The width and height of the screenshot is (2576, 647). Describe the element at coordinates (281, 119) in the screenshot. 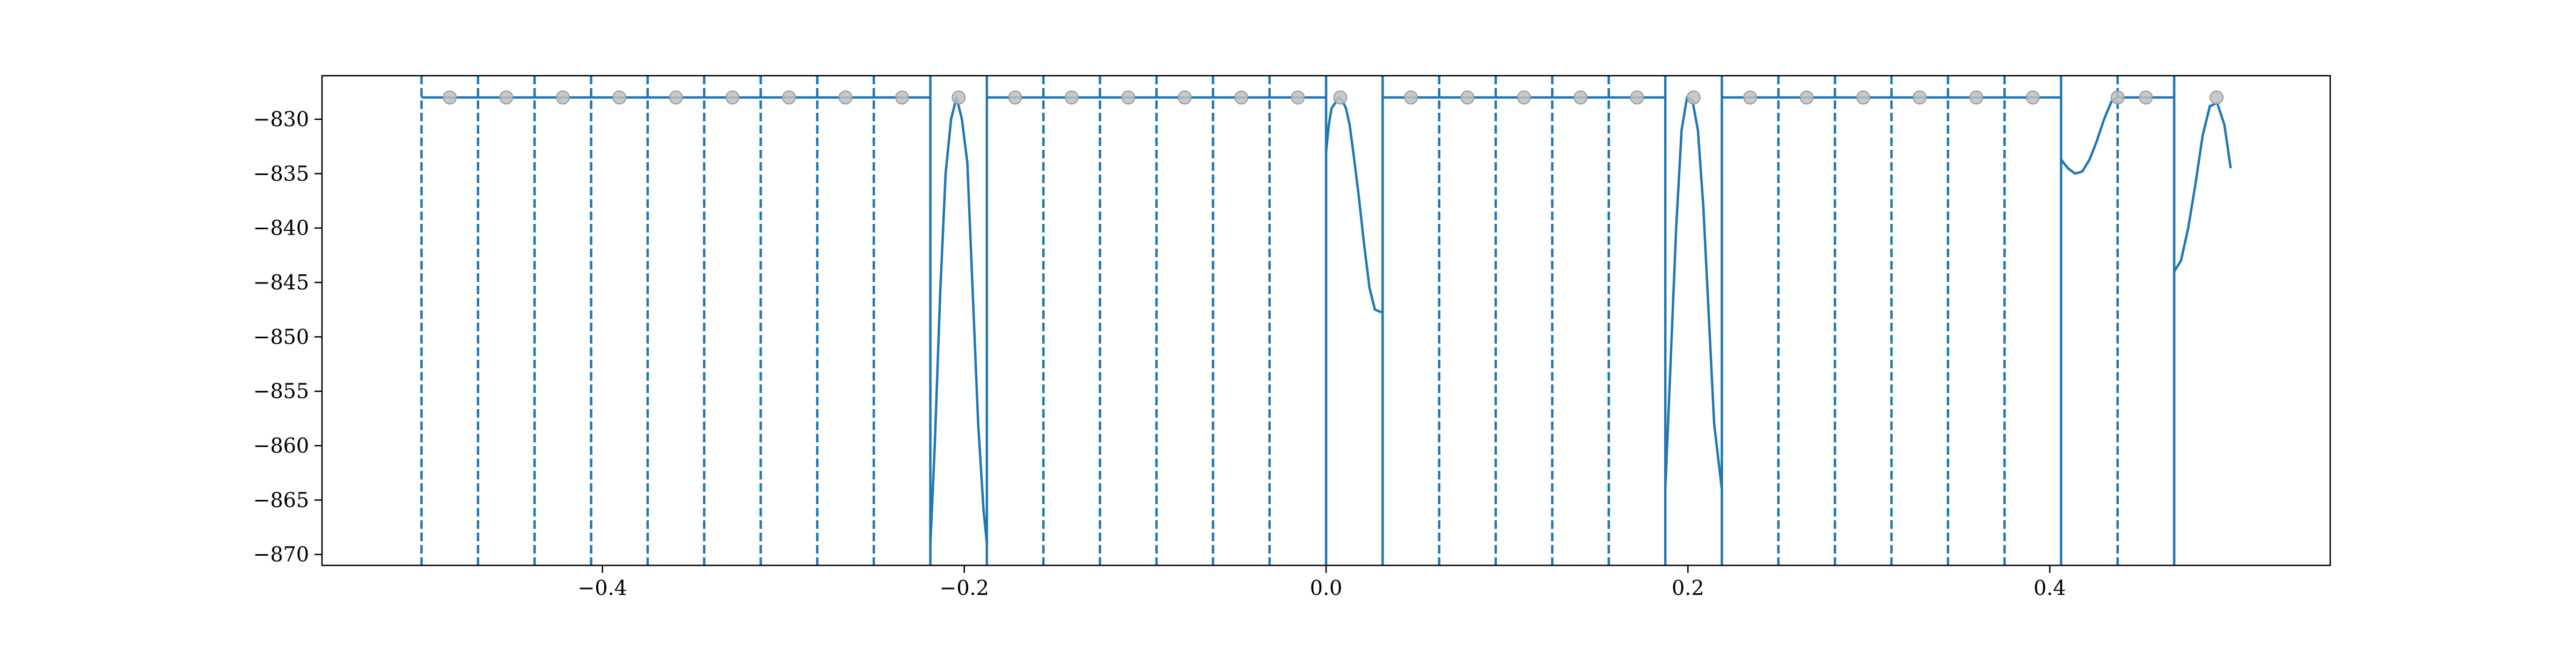

I see `y-tick-label-0: −830` at that location.